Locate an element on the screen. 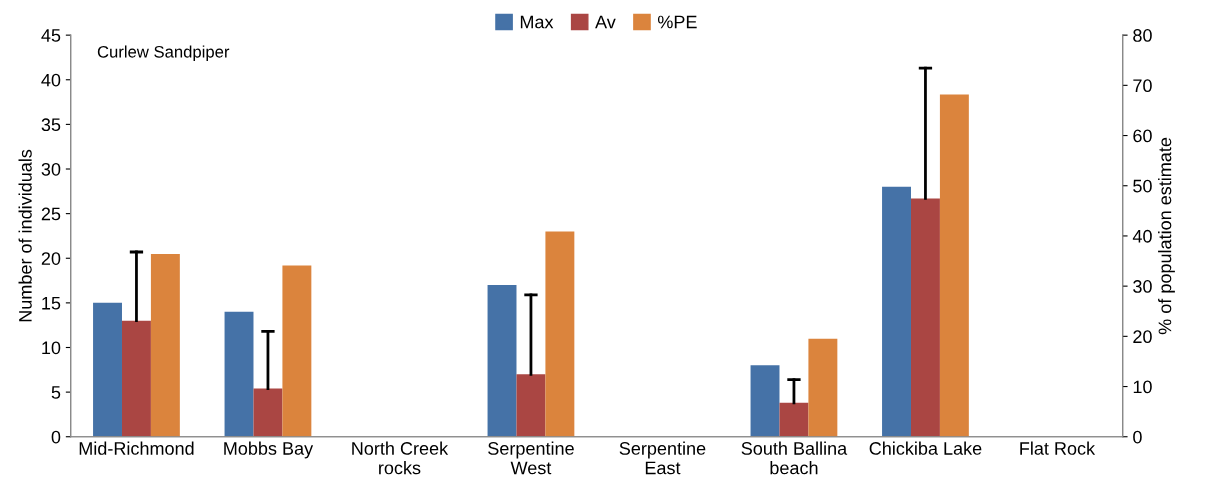 The height and width of the screenshot is (502, 1219). x-tick-label: Serpentine West is located at coordinates (531, 458).